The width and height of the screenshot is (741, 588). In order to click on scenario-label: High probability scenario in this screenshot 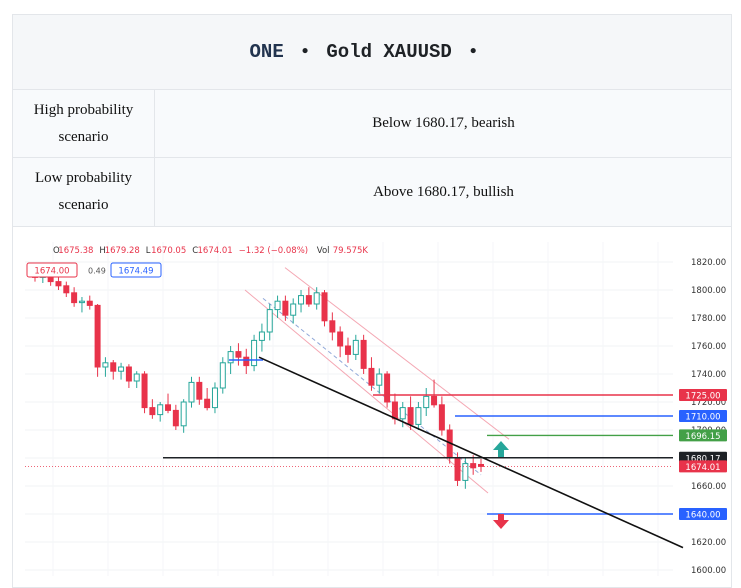, I will do `click(84, 123)`.